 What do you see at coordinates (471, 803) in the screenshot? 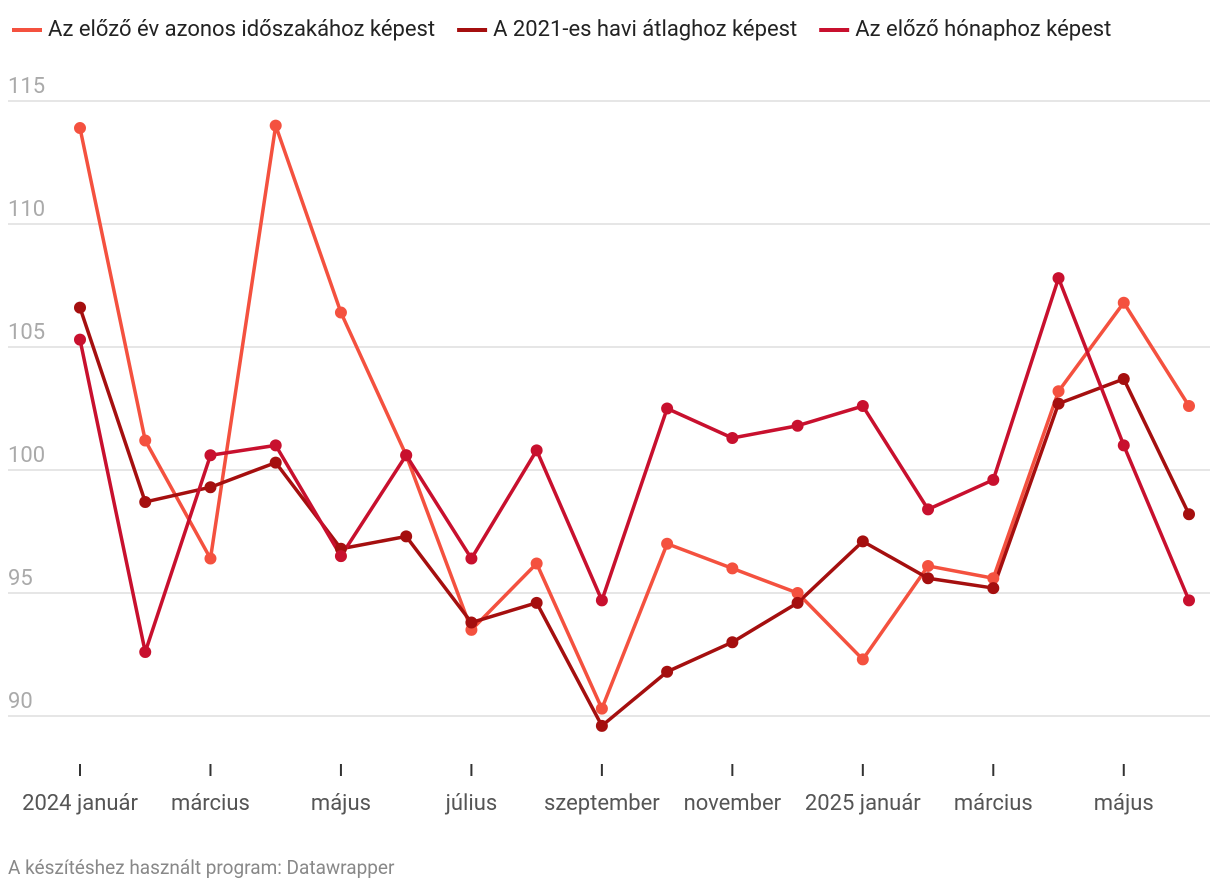
I see `x-tick-label: július` at bounding box center [471, 803].